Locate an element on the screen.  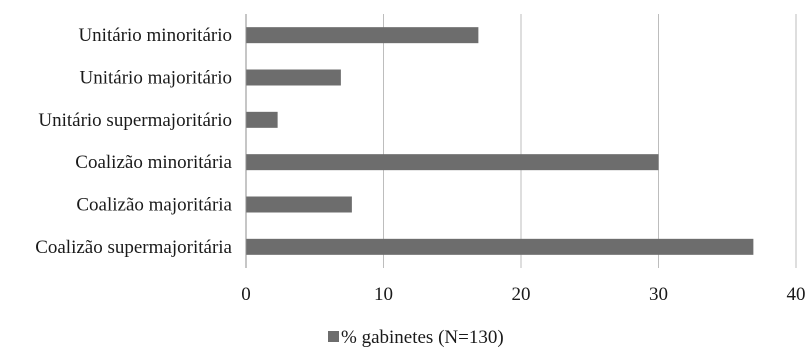
legend: % gabinetes (N=130) is located at coordinates (416, 337).